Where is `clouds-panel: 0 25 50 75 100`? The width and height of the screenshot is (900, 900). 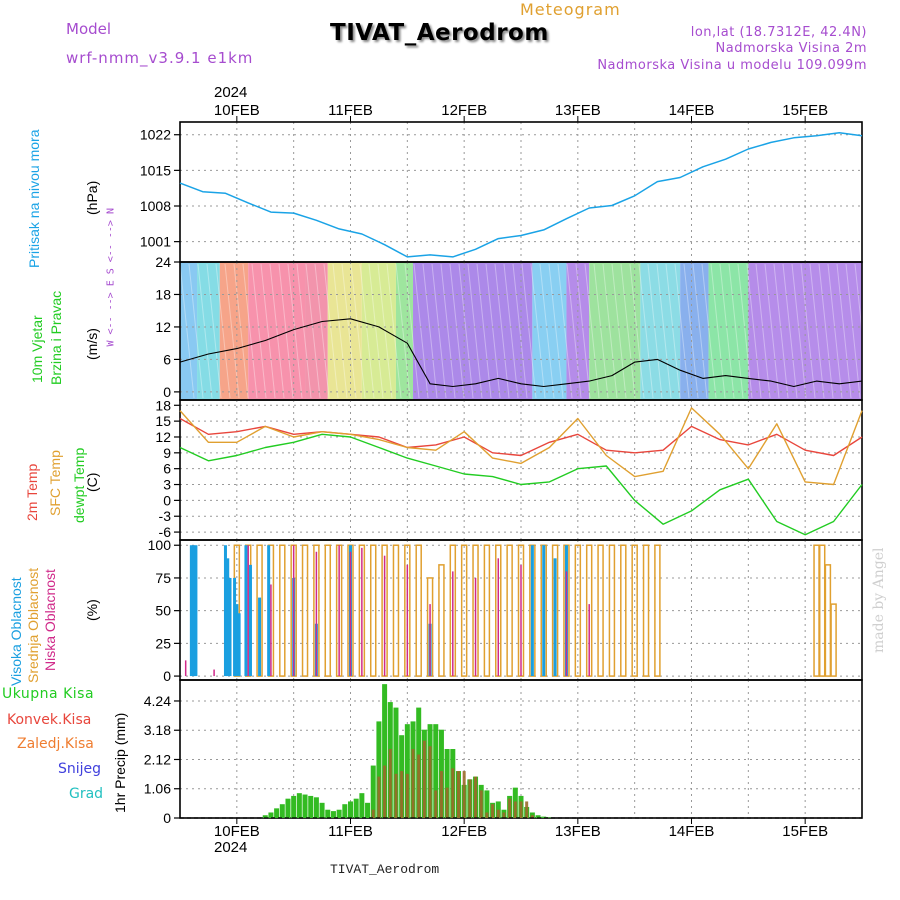 clouds-panel: 0 25 50 75 100 is located at coordinates (505, 610).